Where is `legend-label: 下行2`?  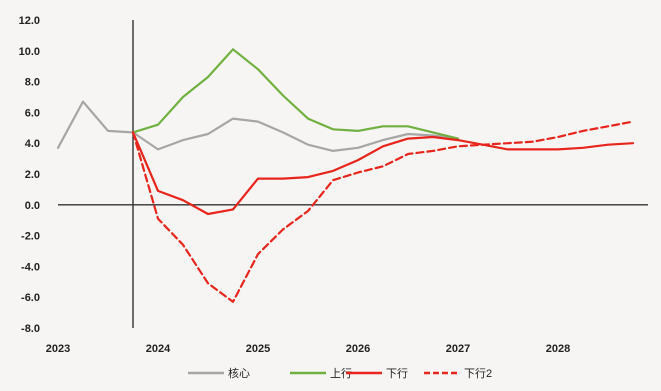 legend-label: 下行2 is located at coordinates (478, 373).